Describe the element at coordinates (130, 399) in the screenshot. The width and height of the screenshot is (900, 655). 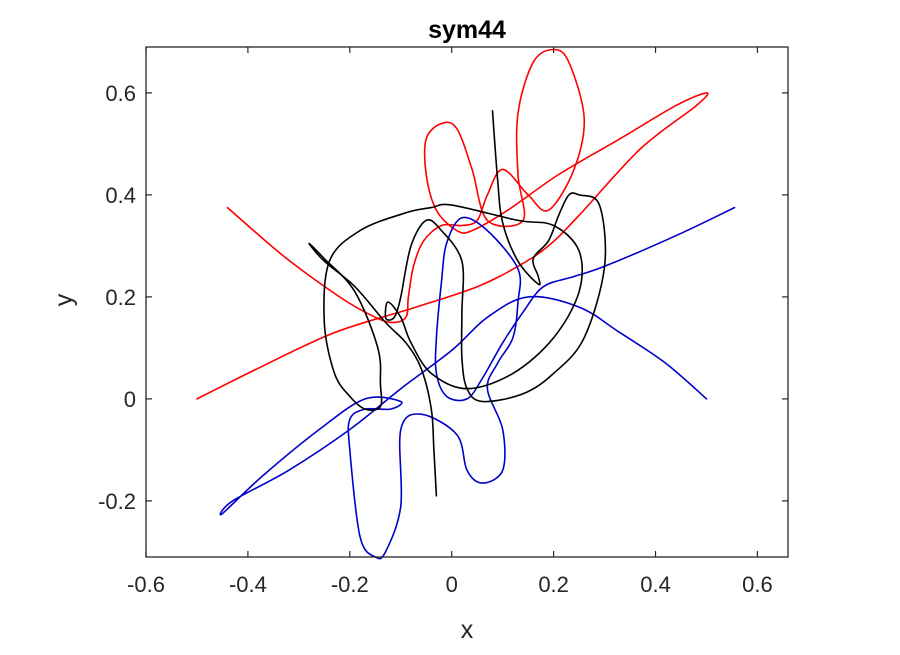
I see `y-tick-label: 0` at that location.